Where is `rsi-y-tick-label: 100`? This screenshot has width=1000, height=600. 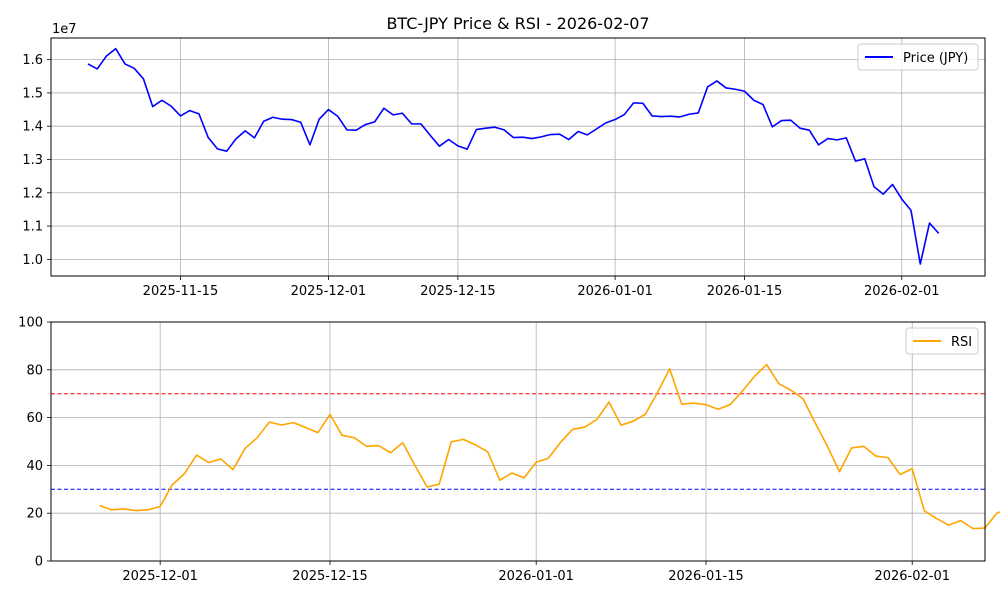 rsi-y-tick-label: 100 is located at coordinates (30, 323).